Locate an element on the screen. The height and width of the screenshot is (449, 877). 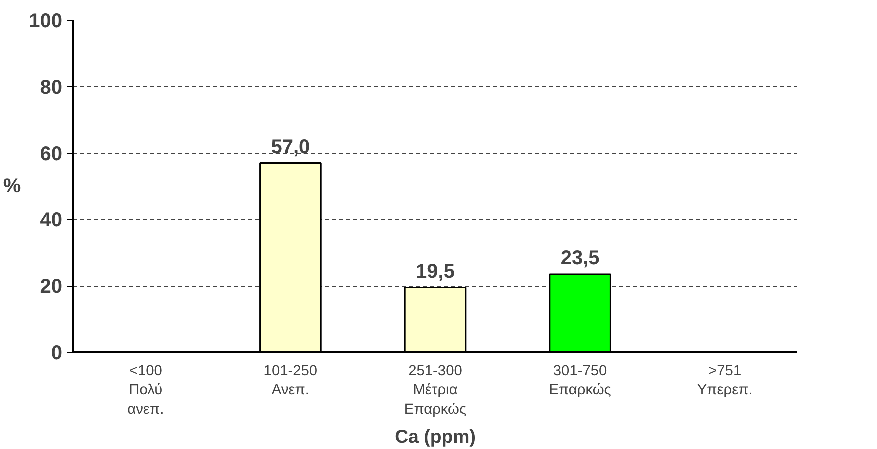
y-tick-label: 0 is located at coordinates (56, 353).